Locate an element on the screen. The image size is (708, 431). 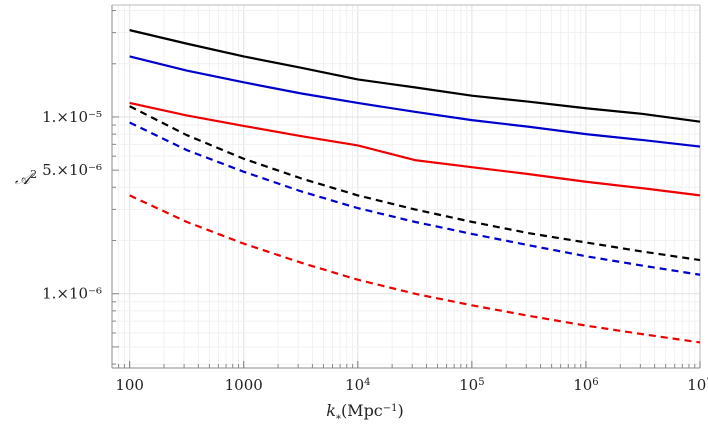
x-tick-label: 1000 is located at coordinates (244, 385).